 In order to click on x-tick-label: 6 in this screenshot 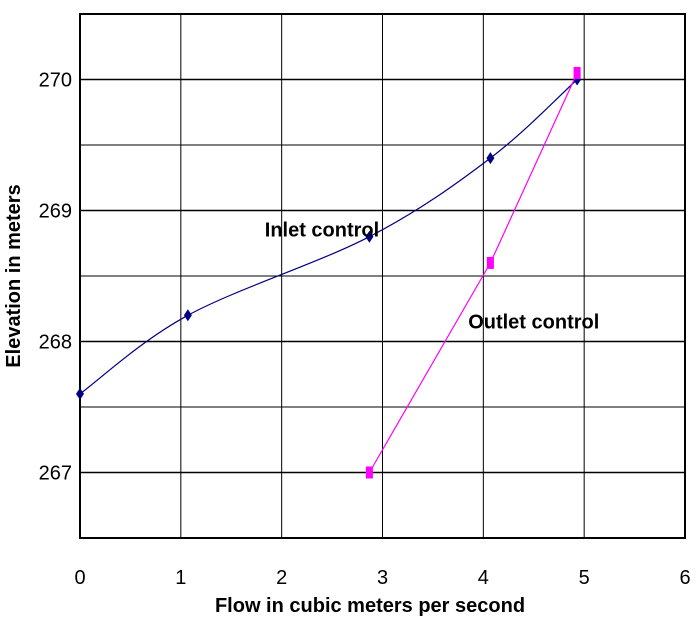, I will do `click(684, 578)`.